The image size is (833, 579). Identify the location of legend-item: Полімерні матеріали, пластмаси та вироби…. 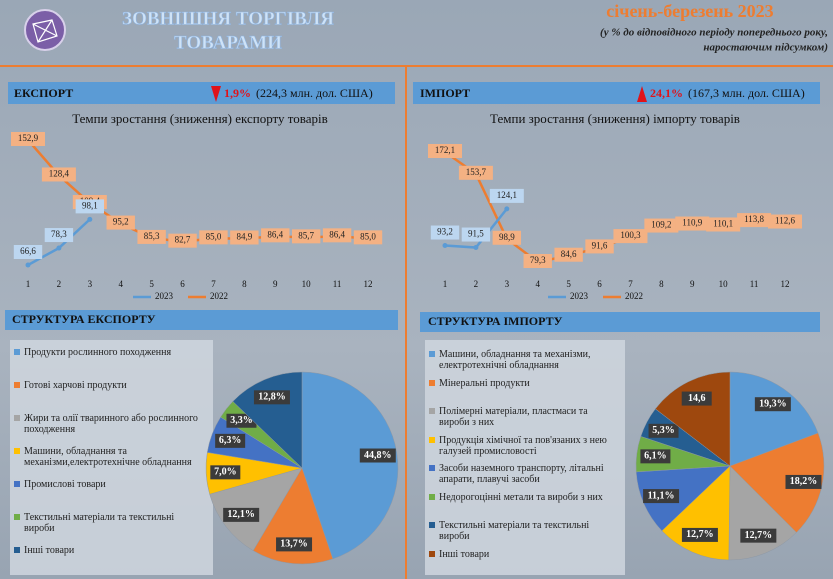
(524, 417).